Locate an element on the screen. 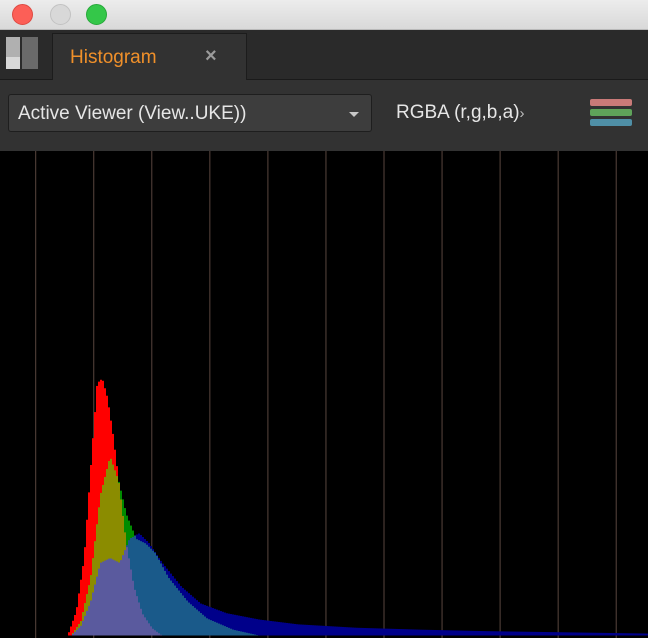 The height and width of the screenshot is (638, 648). channel-select-arrow-icon: › is located at coordinates (522, 113).